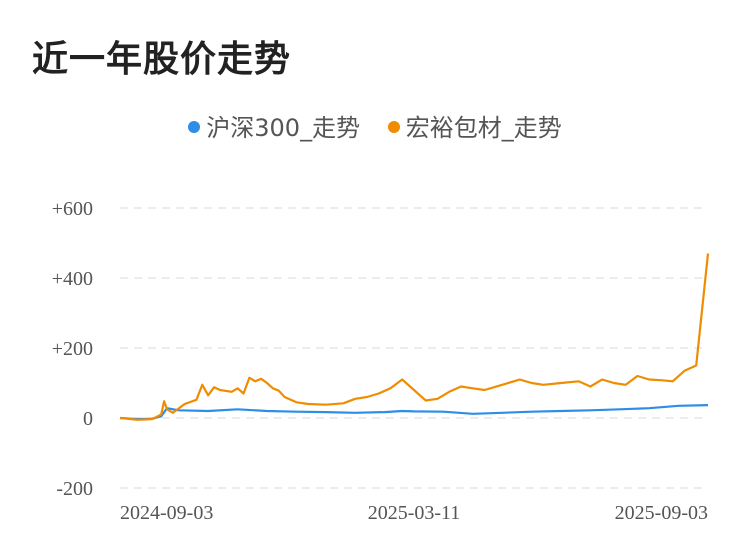 Image resolution: width=750 pixels, height=558 pixels. Describe the element at coordinates (162, 59) in the screenshot. I see `chart-title: 近一年股价走势` at that location.